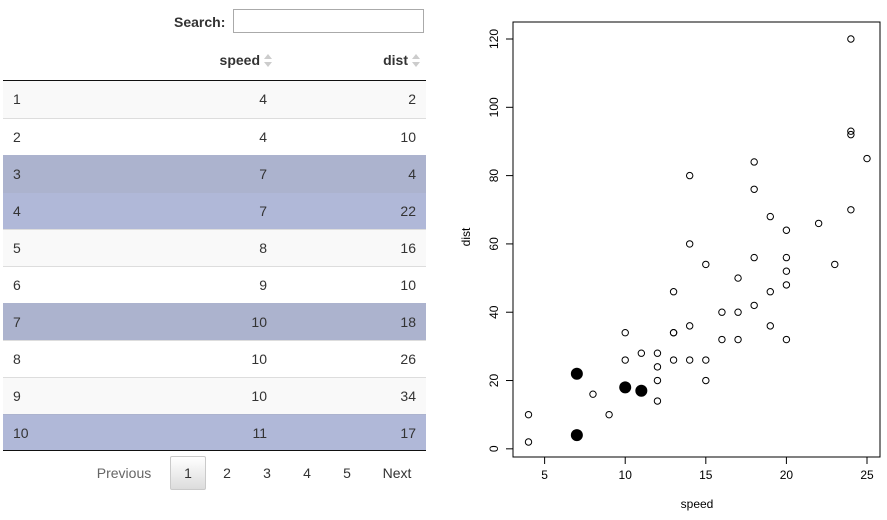  Describe the element at coordinates (268, 61) in the screenshot. I see `sort-speed-icon` at that location.